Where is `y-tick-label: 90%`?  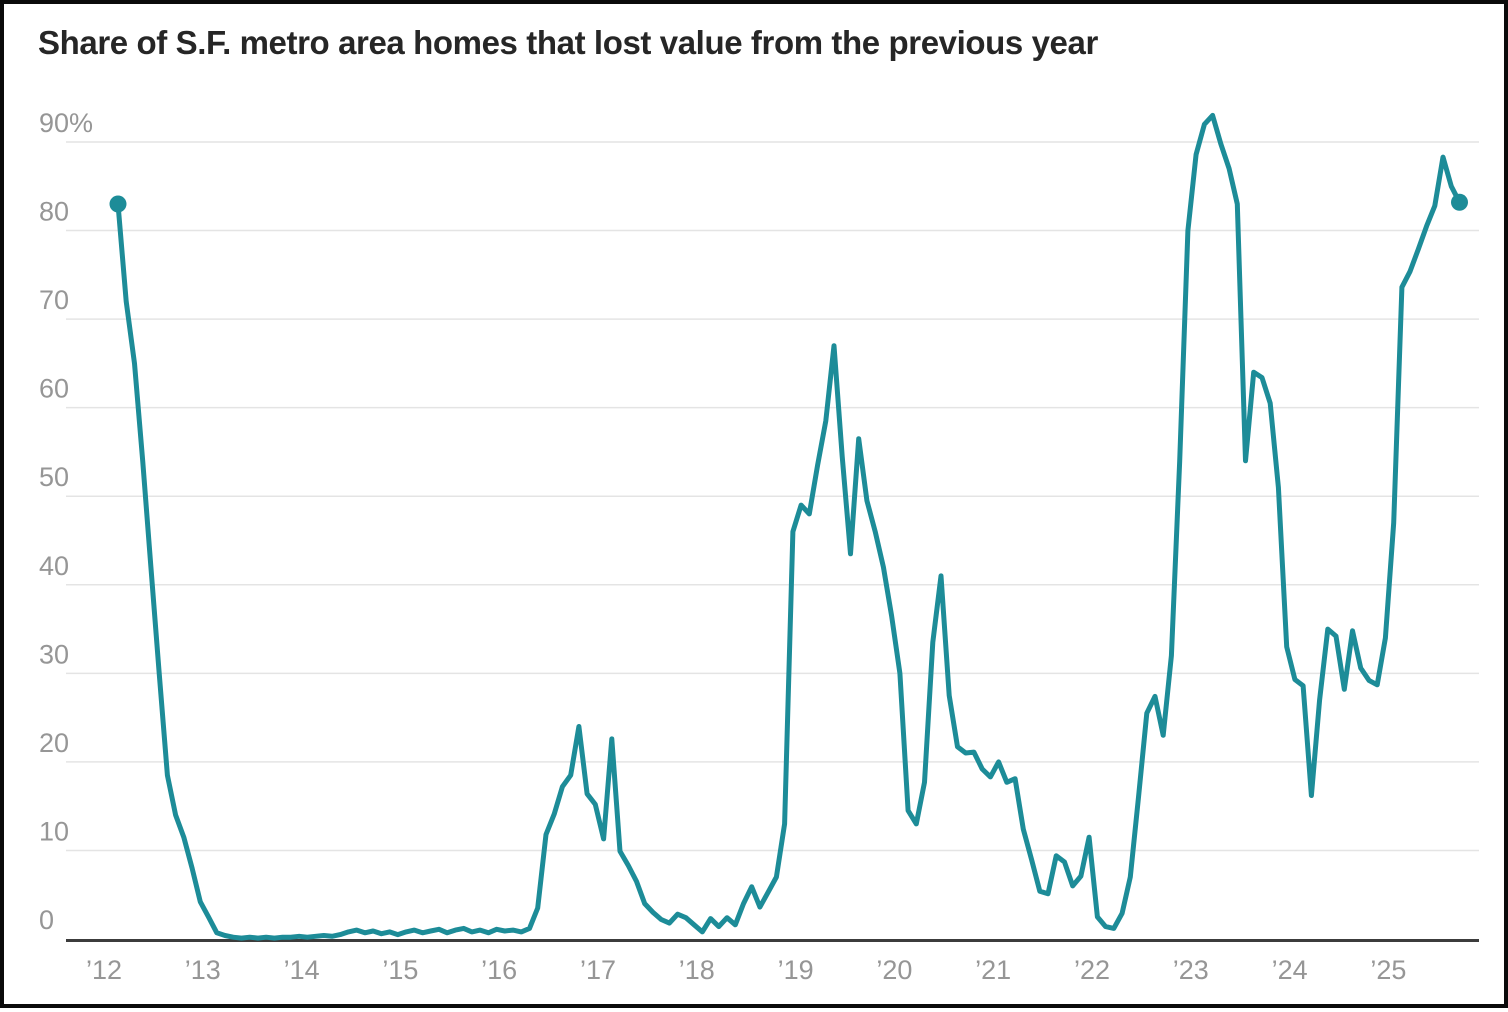 y-tick-label: 90% is located at coordinates (66, 123).